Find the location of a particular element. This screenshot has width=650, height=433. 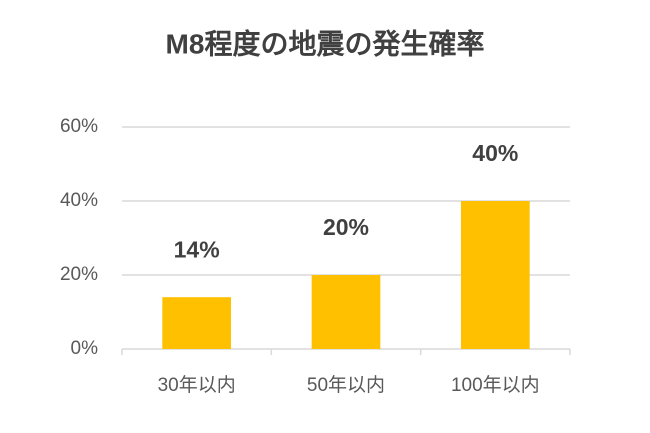

y-tick-label: 40% is located at coordinates (79, 200).